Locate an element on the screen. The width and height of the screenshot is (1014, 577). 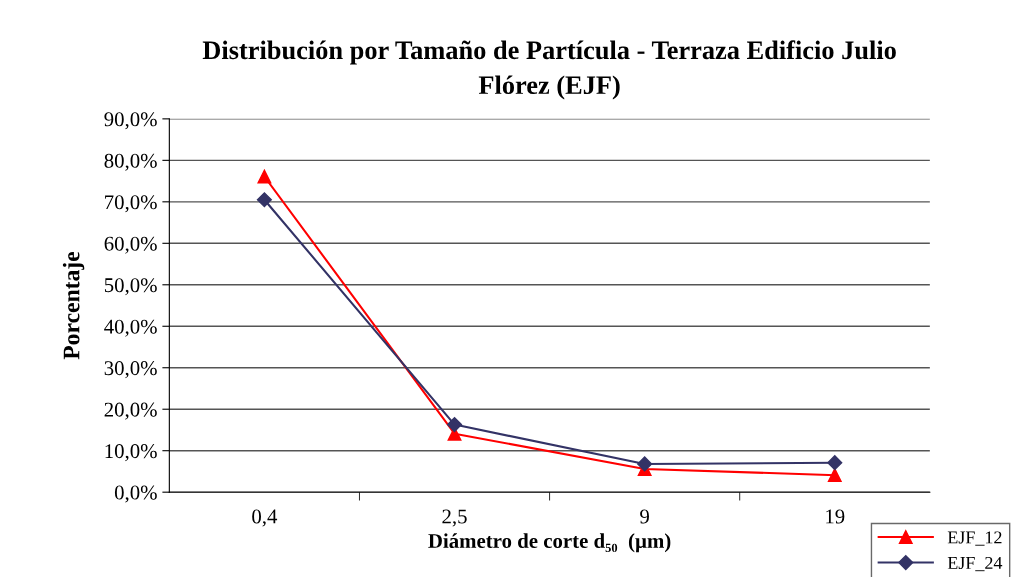
y-tick-label: 10,0% is located at coordinates (131, 453).